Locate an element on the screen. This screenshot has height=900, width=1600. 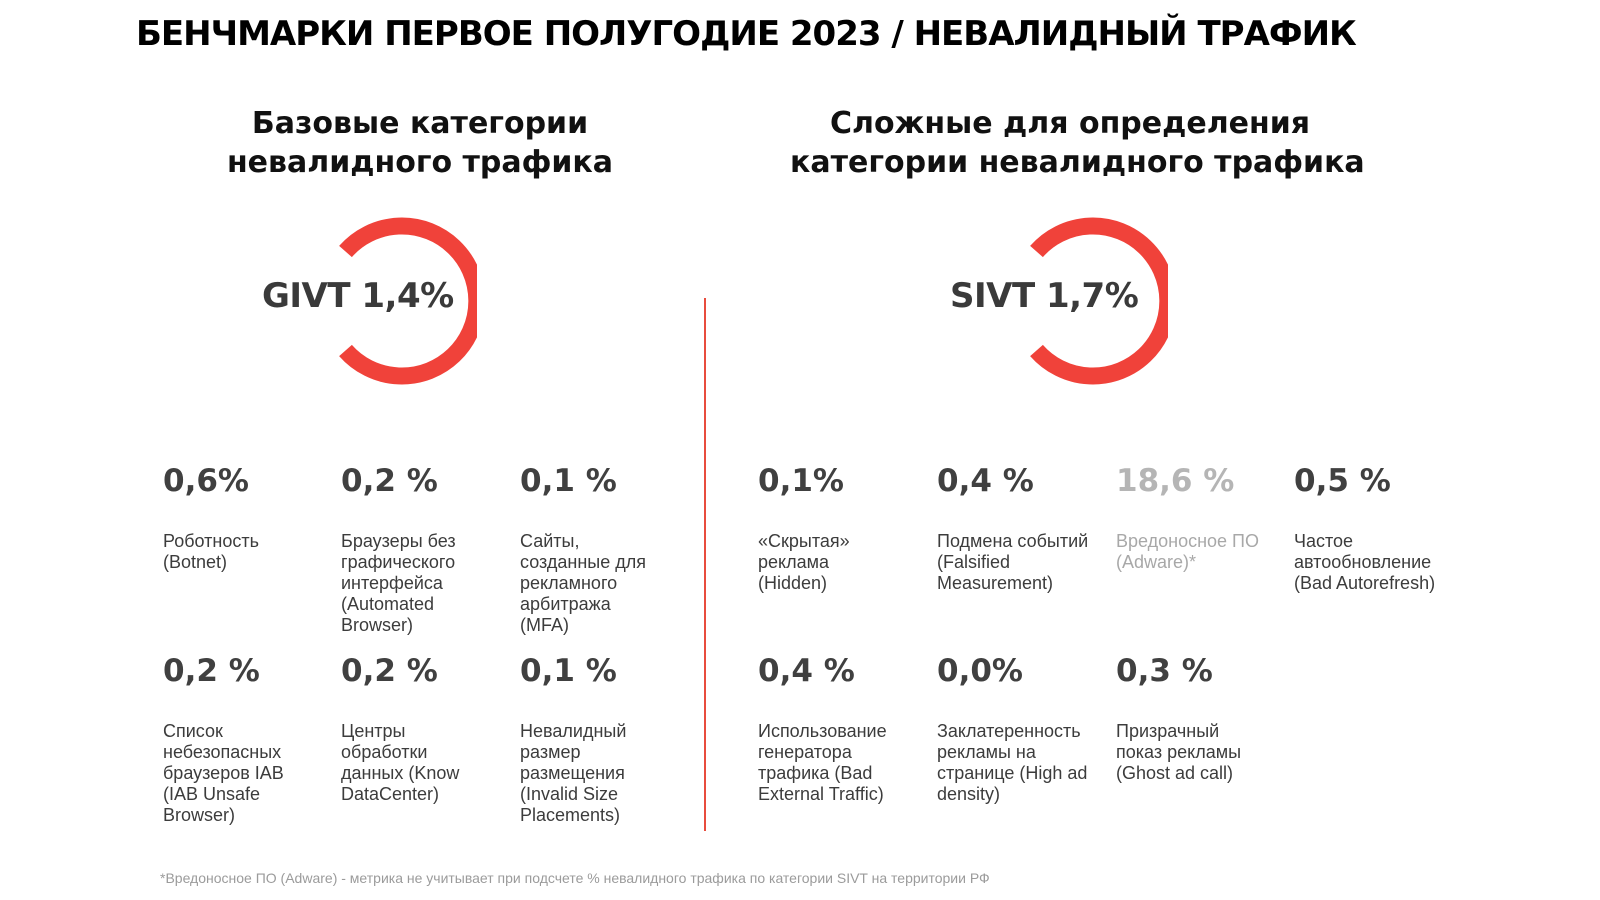
metric-label-line: Список is located at coordinates (193, 731).